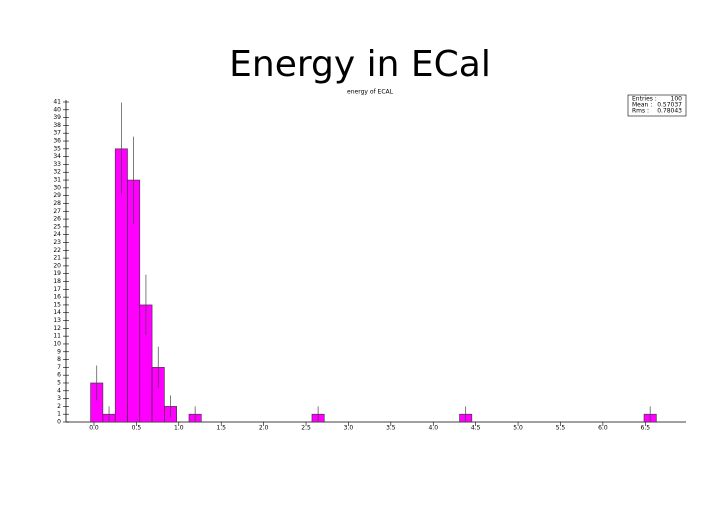 Image resolution: width=720 pixels, height=509 pixels. Describe the element at coordinates (137, 428) in the screenshot. I see `x-tick-label: 0.5` at that location.